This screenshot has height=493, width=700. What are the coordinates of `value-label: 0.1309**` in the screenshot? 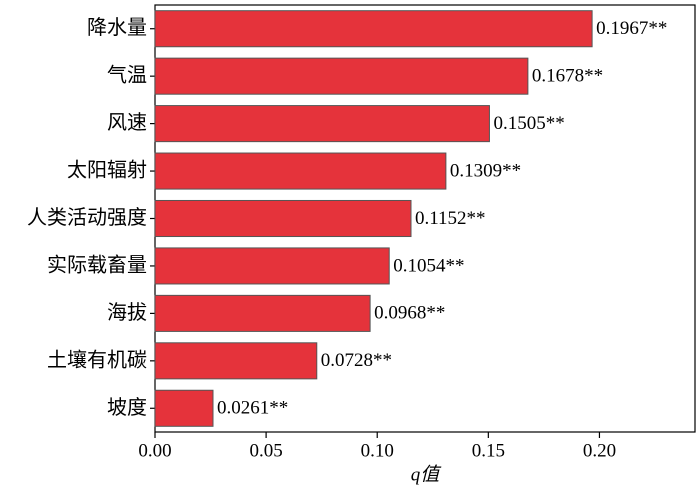 It's located at (485, 170).